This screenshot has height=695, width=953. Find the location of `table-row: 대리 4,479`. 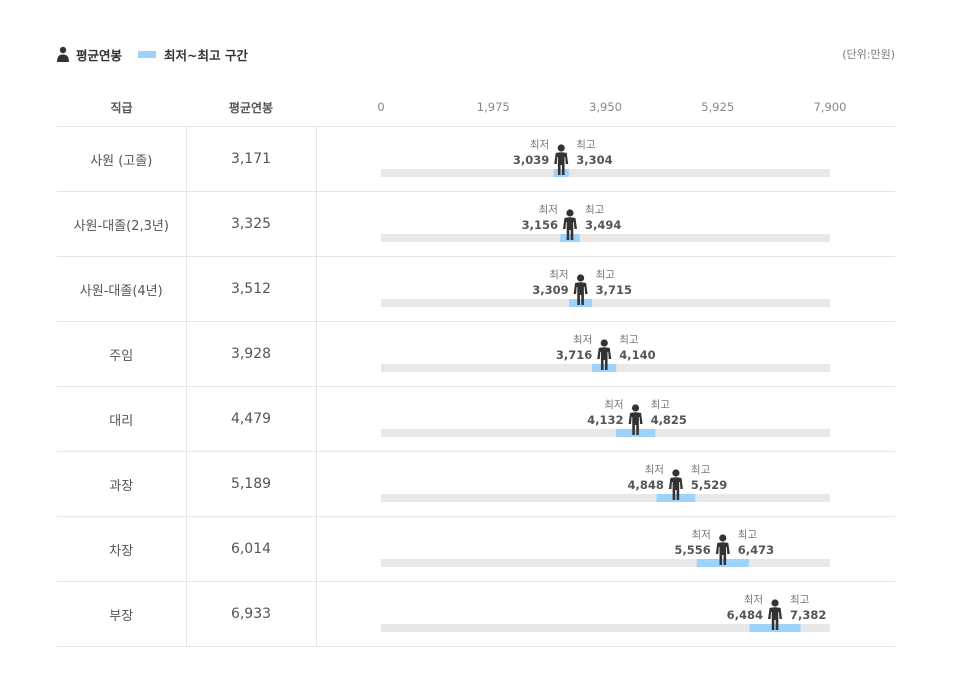

table-row: 대리 4,479 is located at coordinates (476, 419).